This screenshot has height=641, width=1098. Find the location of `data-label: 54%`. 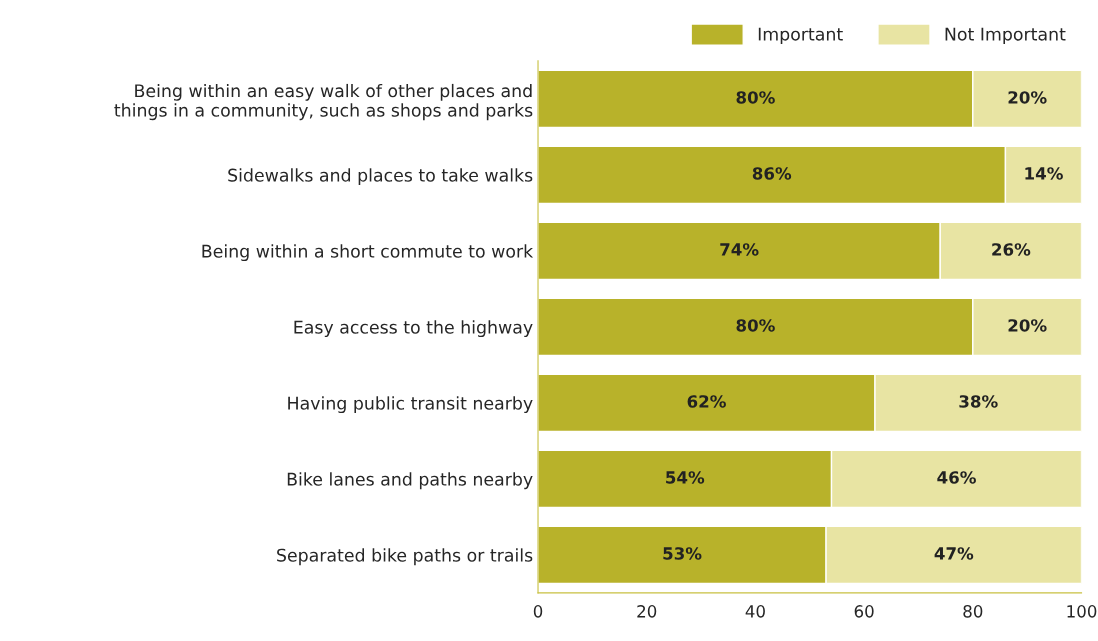

data-label: 54% is located at coordinates (685, 477).